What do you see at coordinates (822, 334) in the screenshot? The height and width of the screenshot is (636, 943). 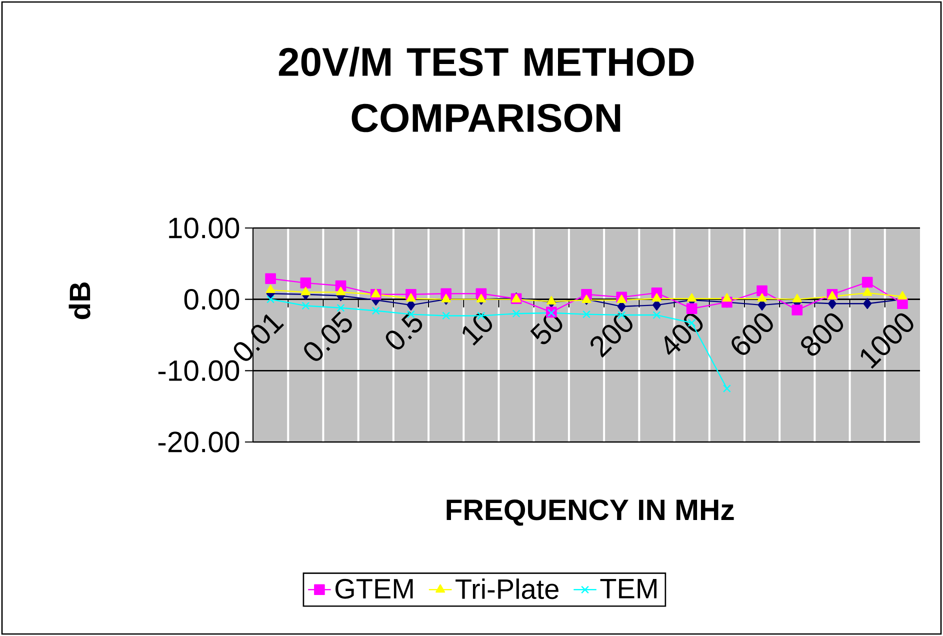 I see `x-tick-label: 800` at bounding box center [822, 334].